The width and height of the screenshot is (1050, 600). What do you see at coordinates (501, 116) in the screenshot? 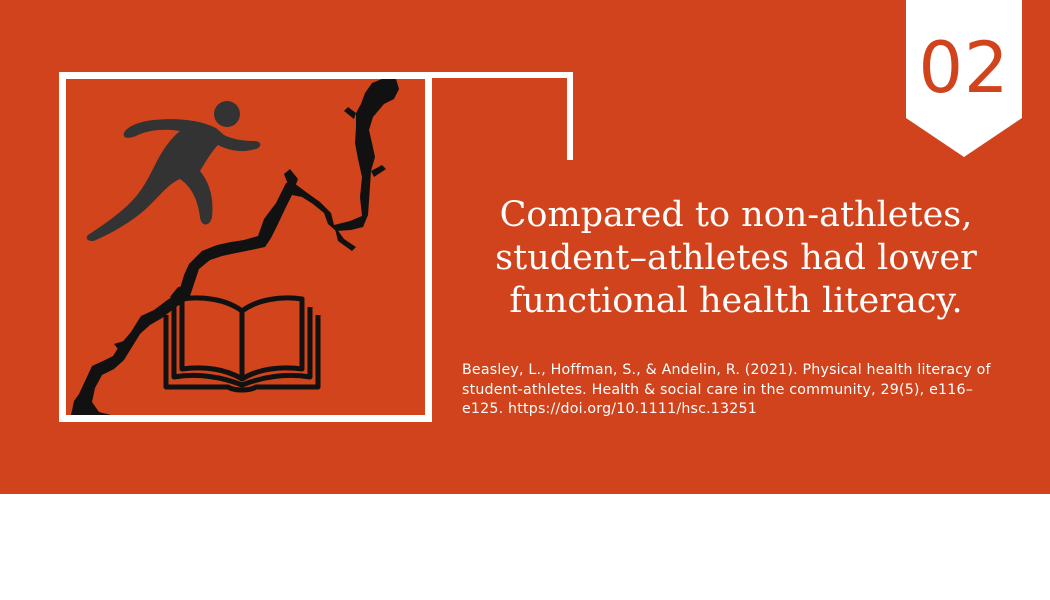
I see `decorative-frame` at bounding box center [501, 116].